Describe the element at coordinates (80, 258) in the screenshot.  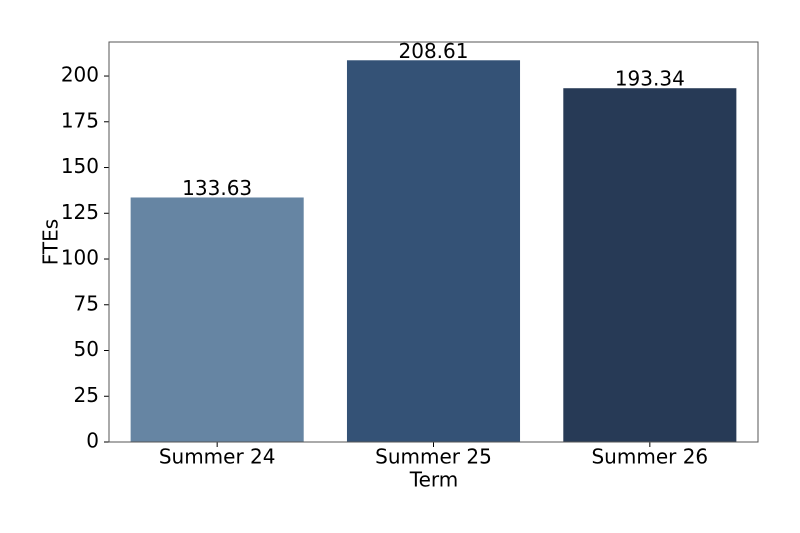
I see `y-tick-label: 100` at that location.